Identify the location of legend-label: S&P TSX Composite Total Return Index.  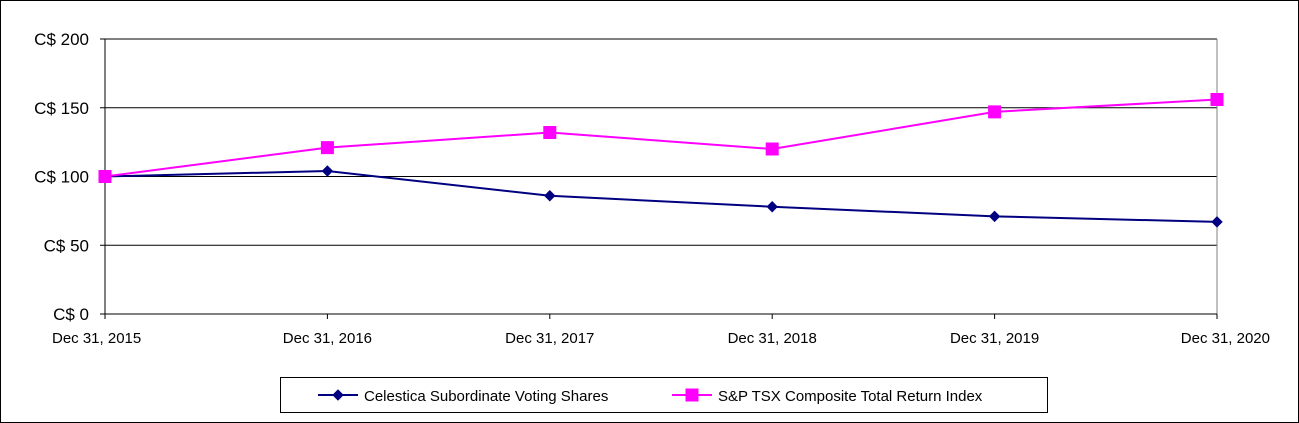
(850, 396).